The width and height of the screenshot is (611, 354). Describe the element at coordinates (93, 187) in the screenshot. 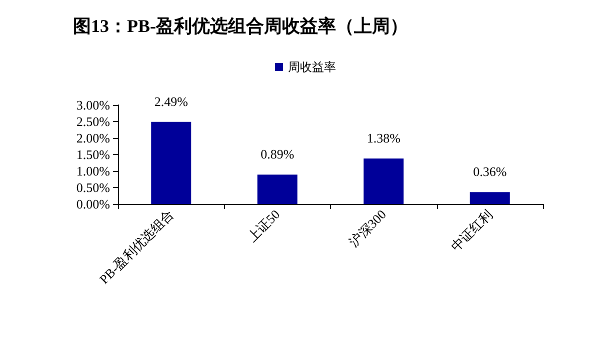

I see `y-tick-label: 0.50%` at that location.